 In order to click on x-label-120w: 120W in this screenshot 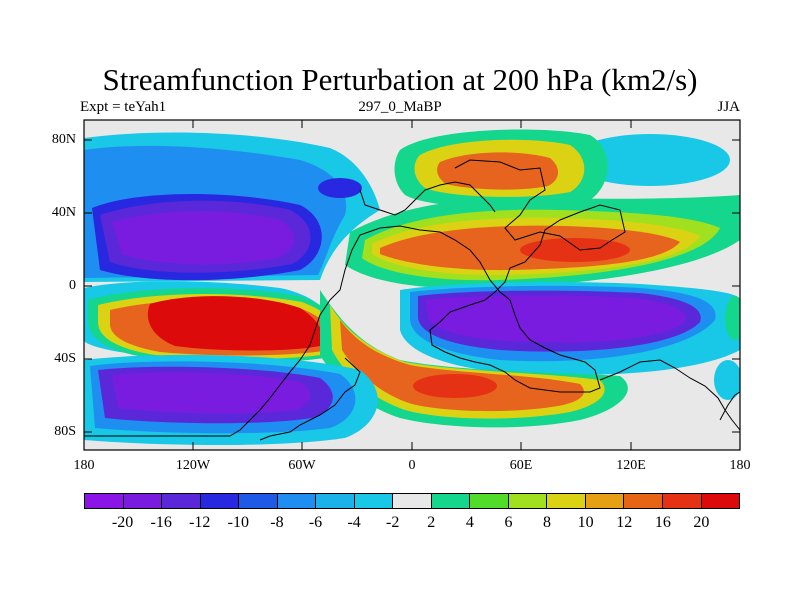, I will do `click(193, 465)`.